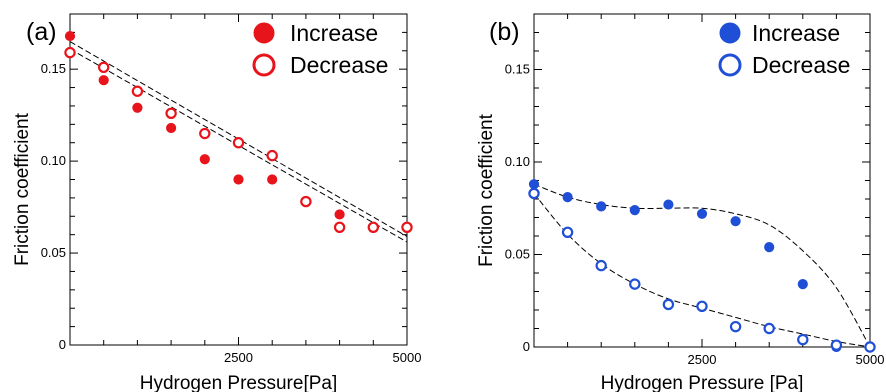  What do you see at coordinates (504, 32) in the screenshot?
I see `panel-label: (b)` at bounding box center [504, 32].